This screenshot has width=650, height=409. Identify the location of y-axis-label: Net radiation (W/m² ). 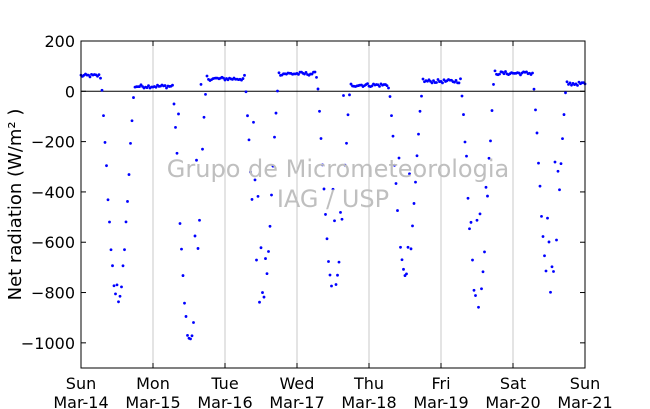
(15, 205).